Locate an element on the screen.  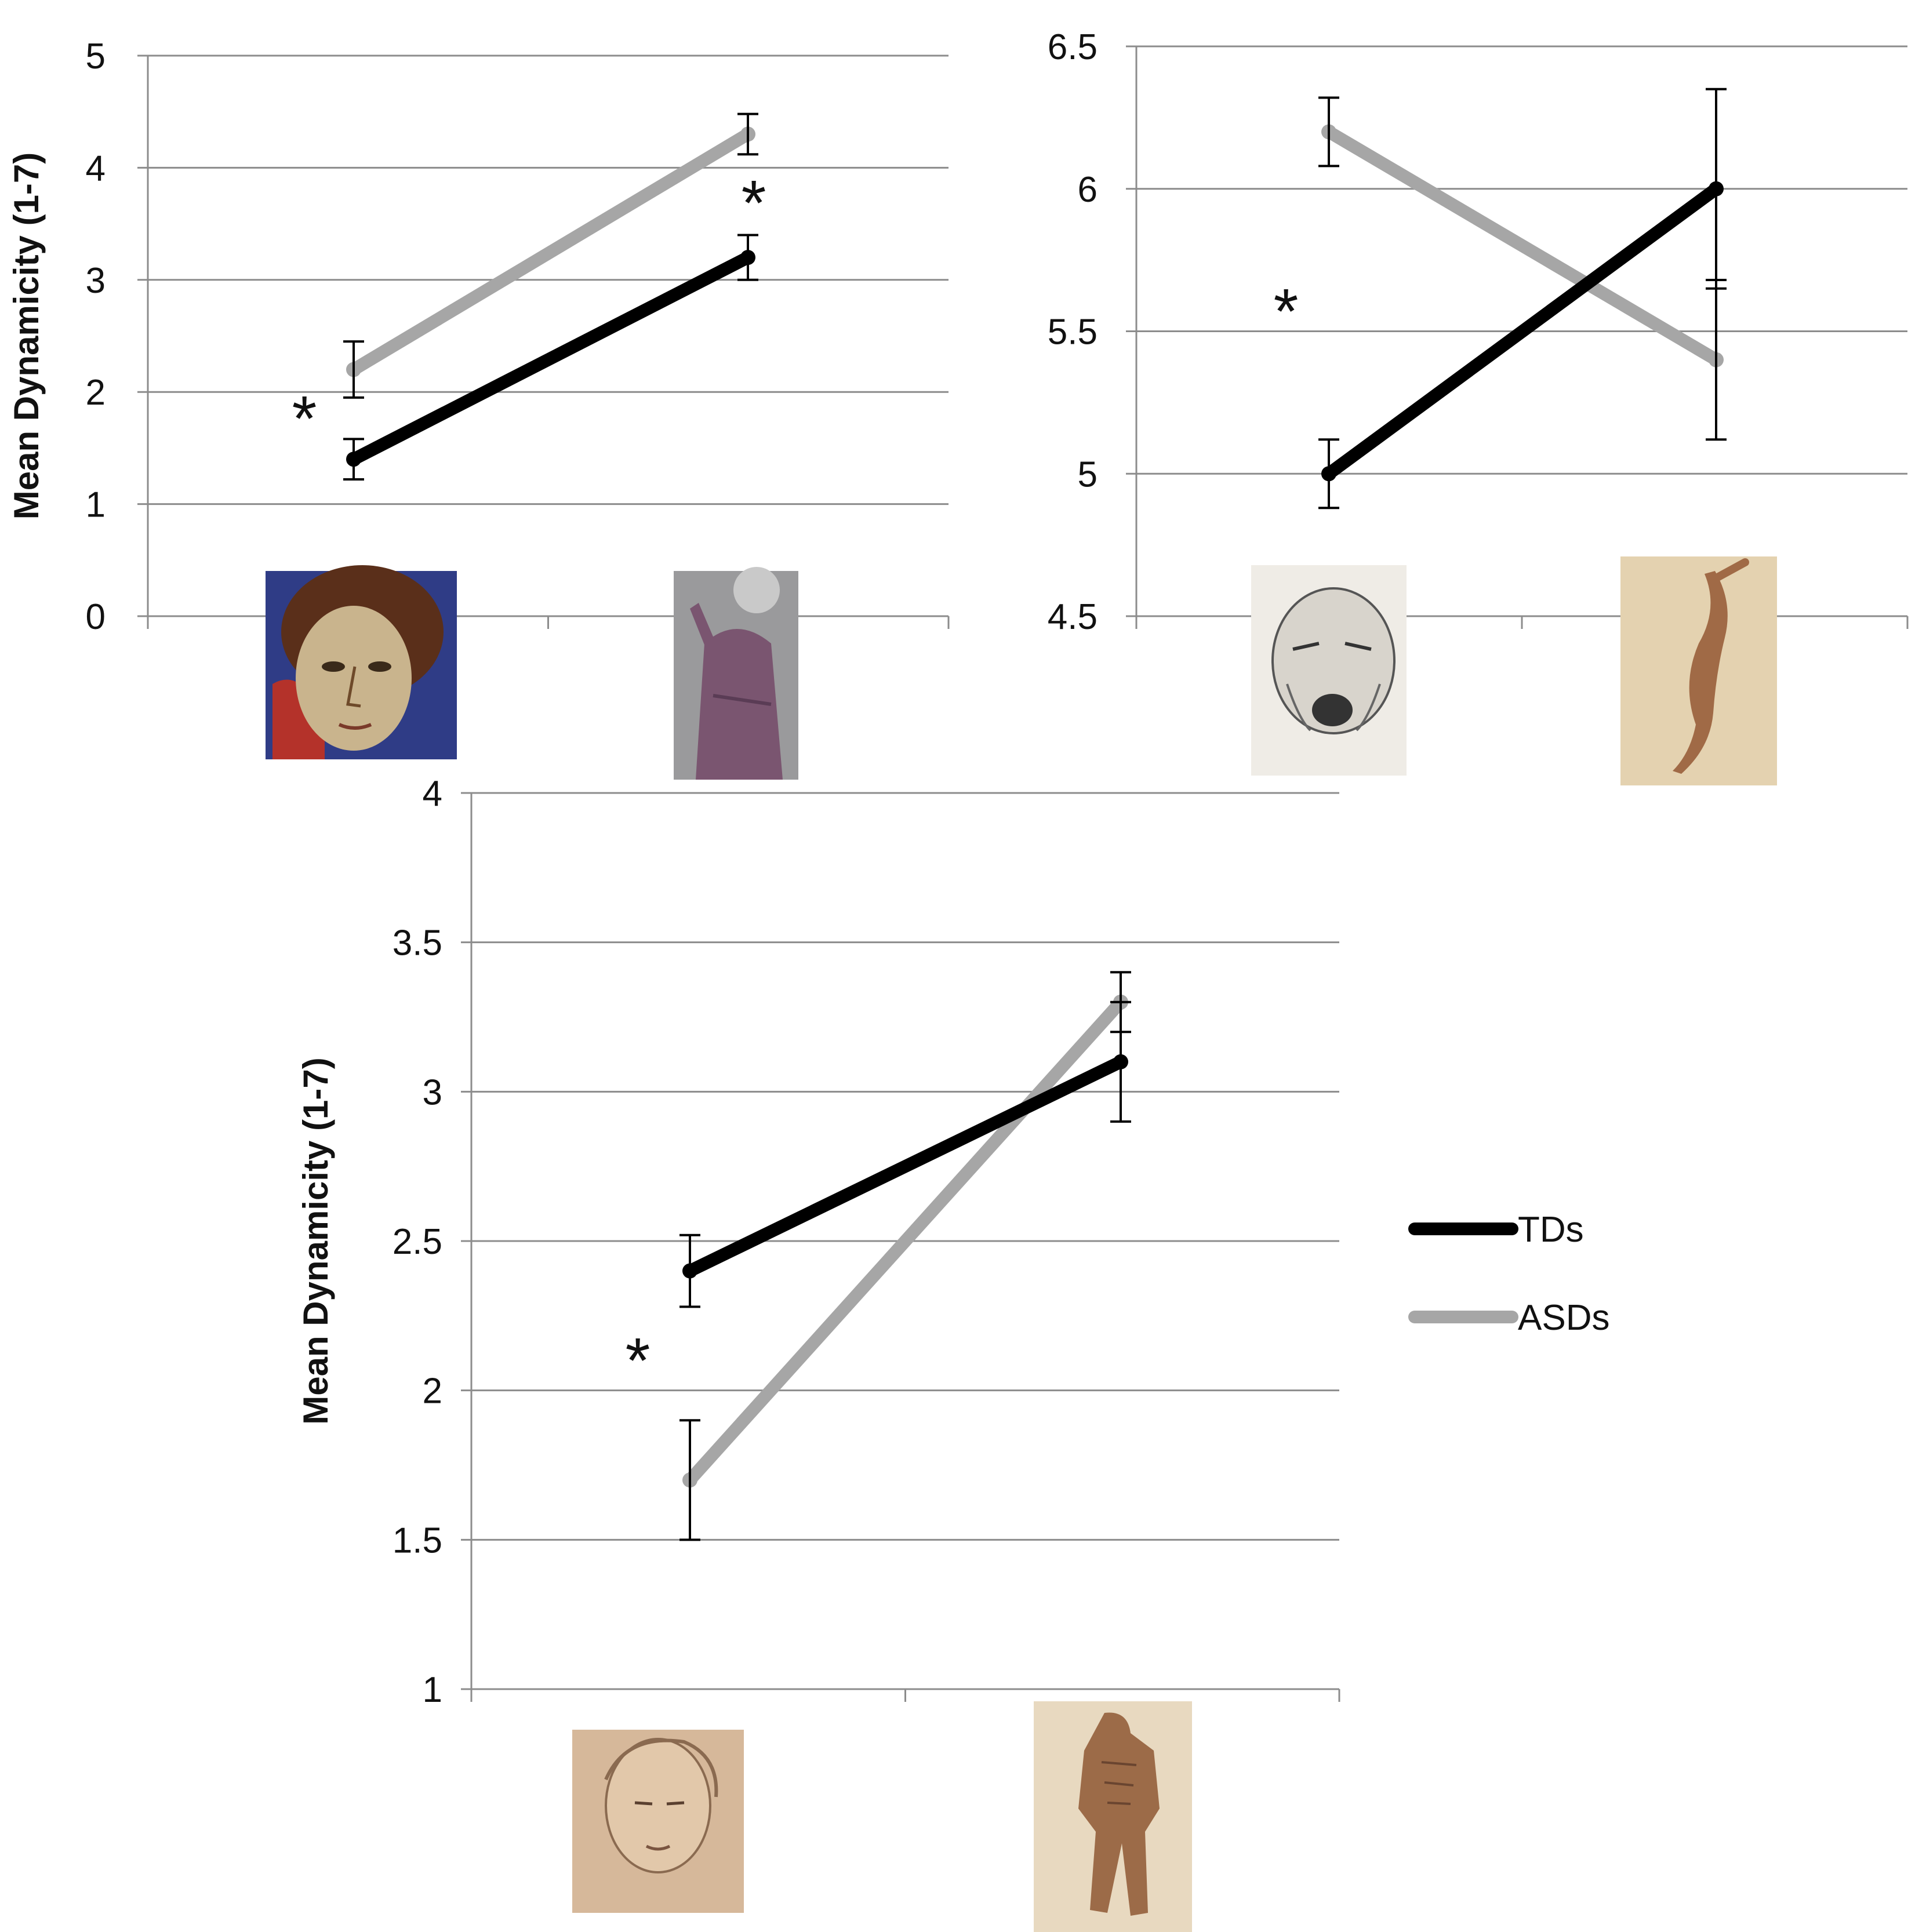
head-outline is located at coordinates (1333, 660).